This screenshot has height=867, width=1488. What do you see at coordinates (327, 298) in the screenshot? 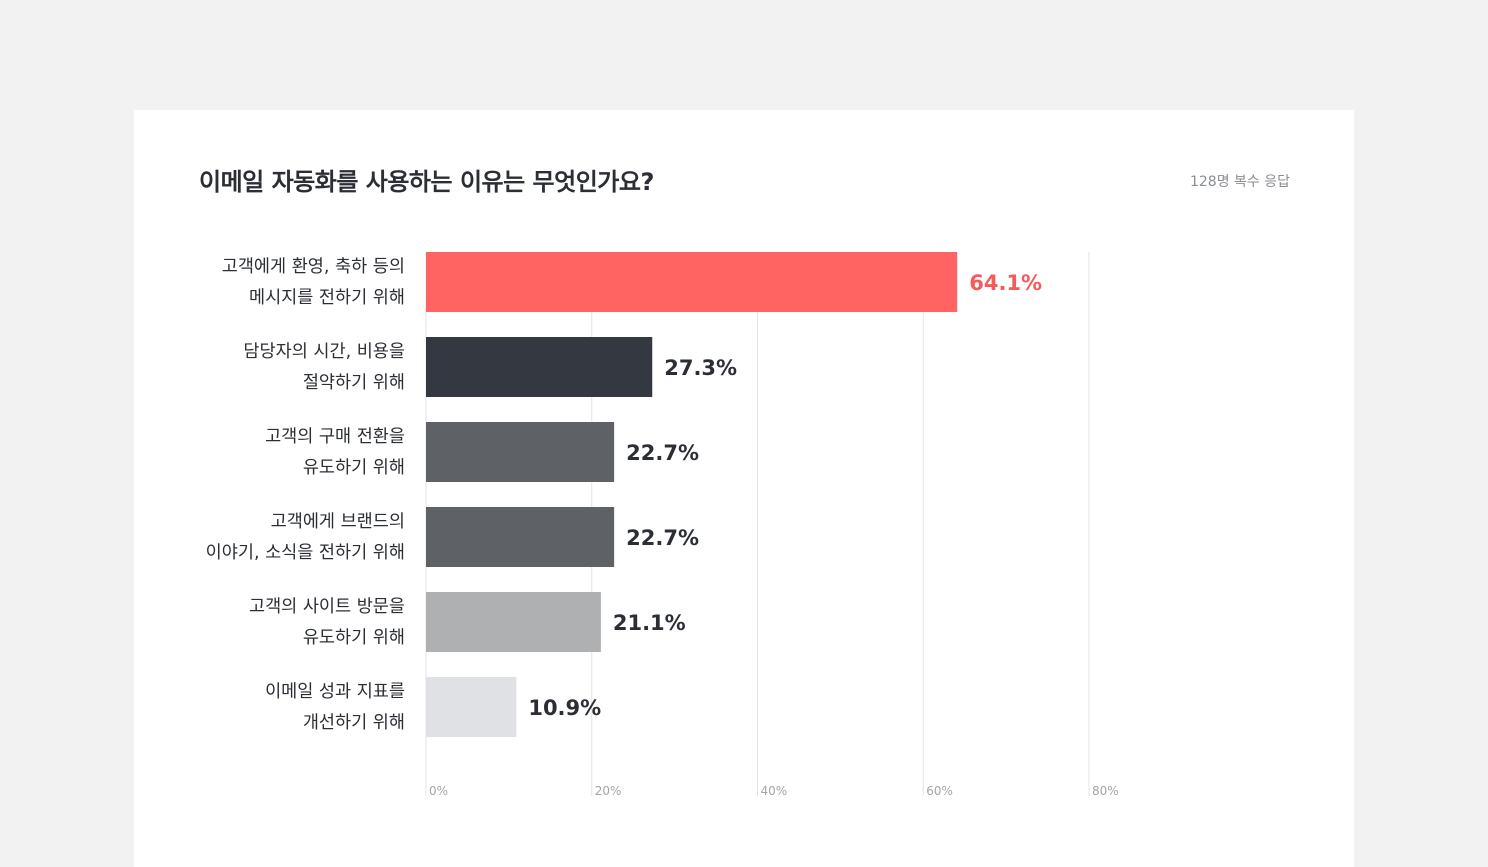
I see `category-label: 메시지를 전하기 위해` at bounding box center [327, 298].